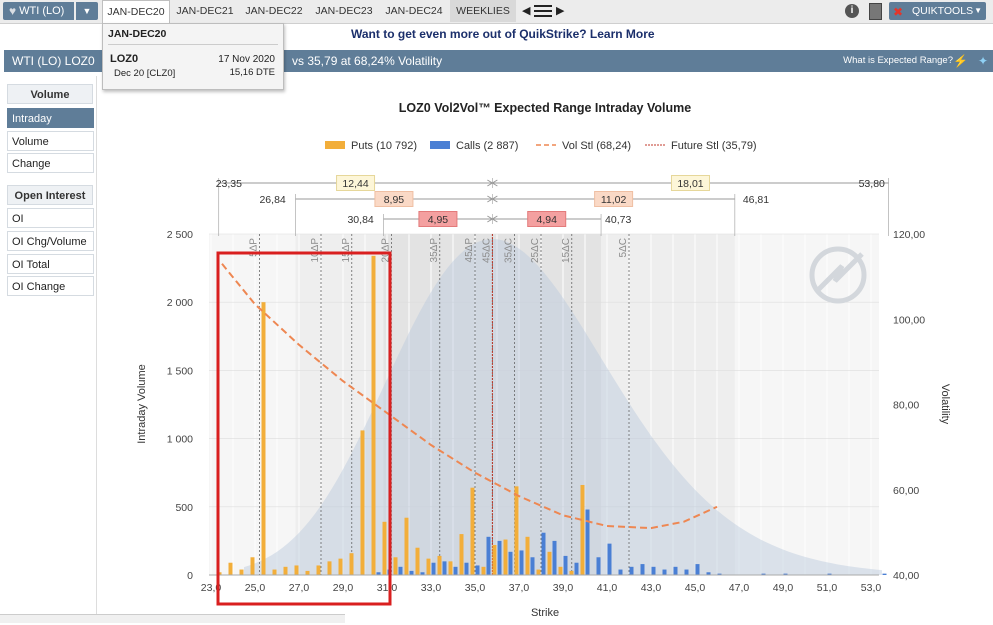 Image resolution: width=993 pixels, height=625 pixels. What do you see at coordinates (875, 11) in the screenshot?
I see `calculator-icon` at bounding box center [875, 11].